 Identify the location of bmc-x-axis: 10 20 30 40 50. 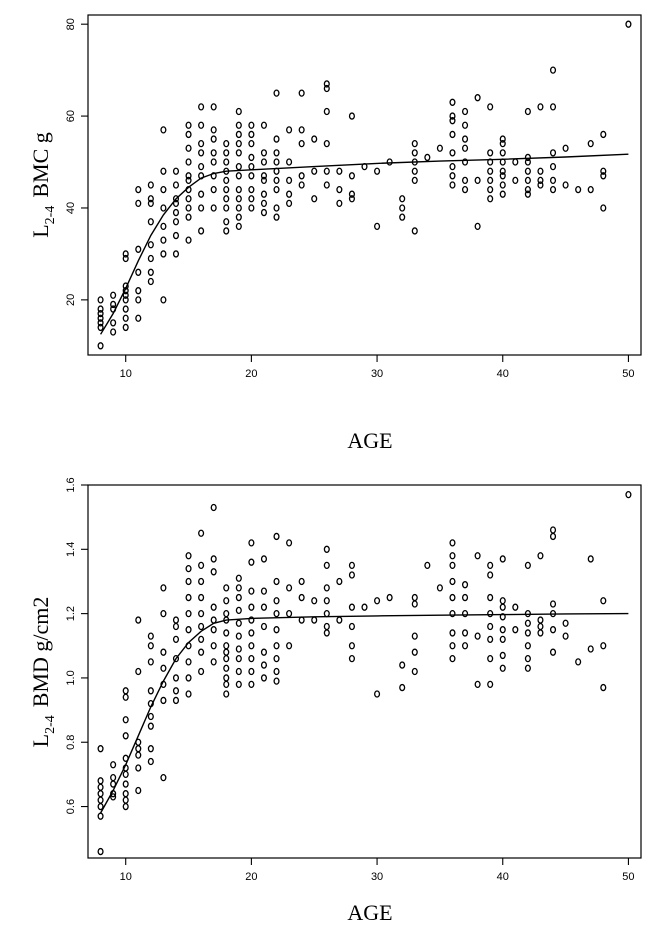
(377, 367).